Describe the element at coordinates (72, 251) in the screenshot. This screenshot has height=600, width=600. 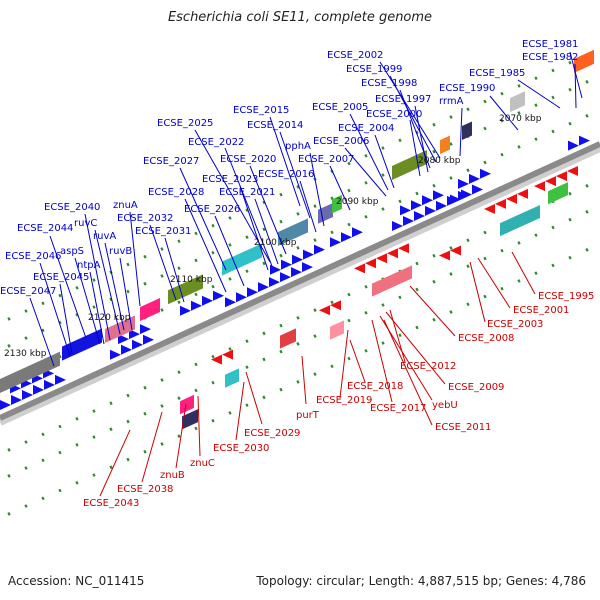
I see `gene-label: aspS` at that location.